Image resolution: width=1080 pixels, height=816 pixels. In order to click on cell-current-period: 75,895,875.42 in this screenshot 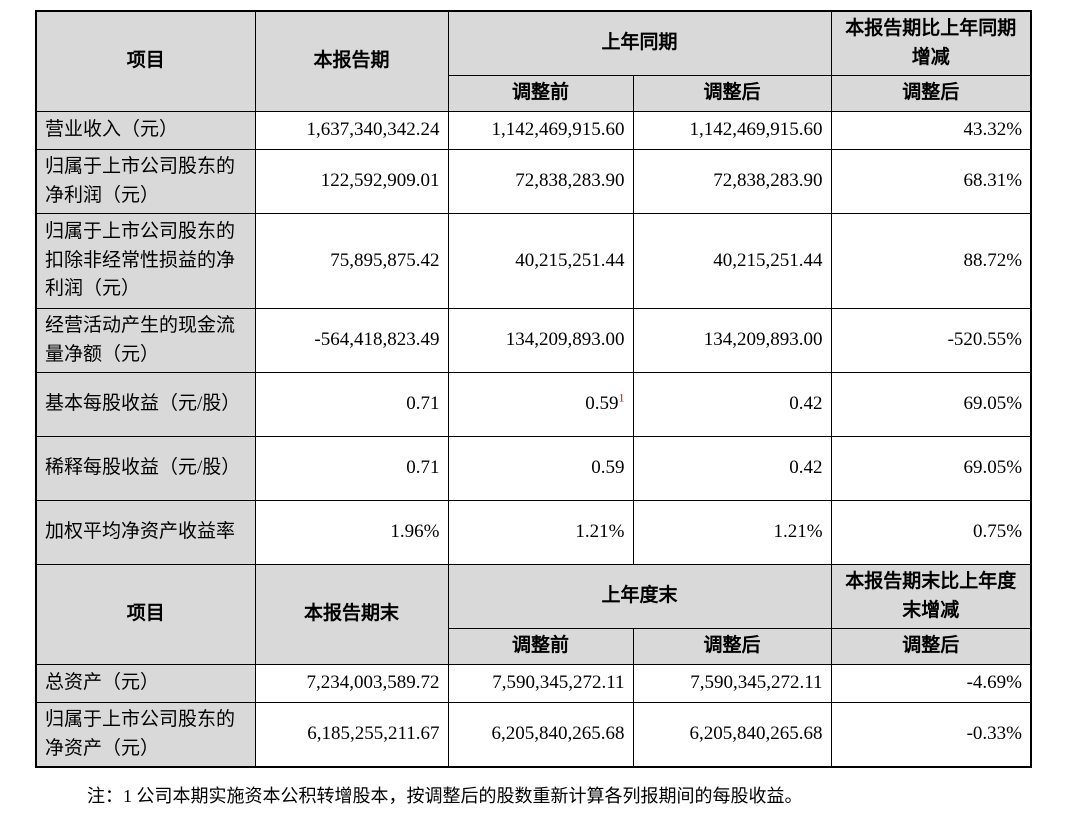, I will do `click(351, 261)`.